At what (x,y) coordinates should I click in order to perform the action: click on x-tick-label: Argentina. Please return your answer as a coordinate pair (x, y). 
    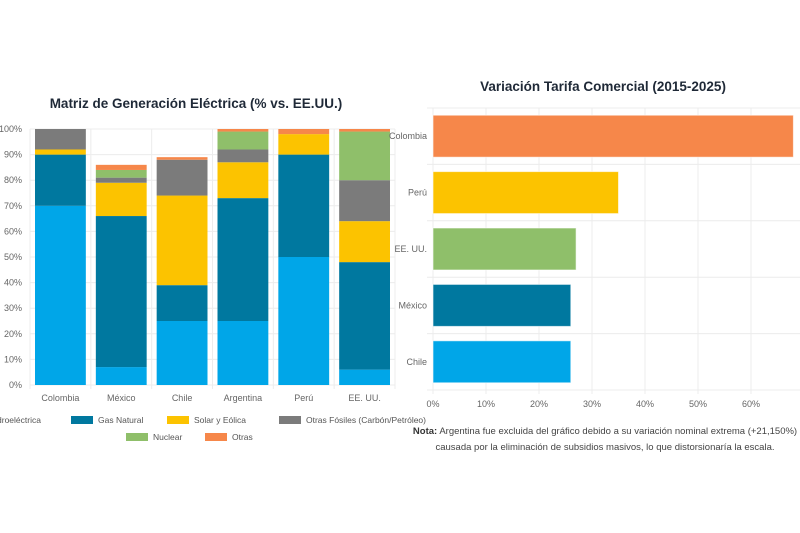
    Looking at the image, I should click on (243, 398).